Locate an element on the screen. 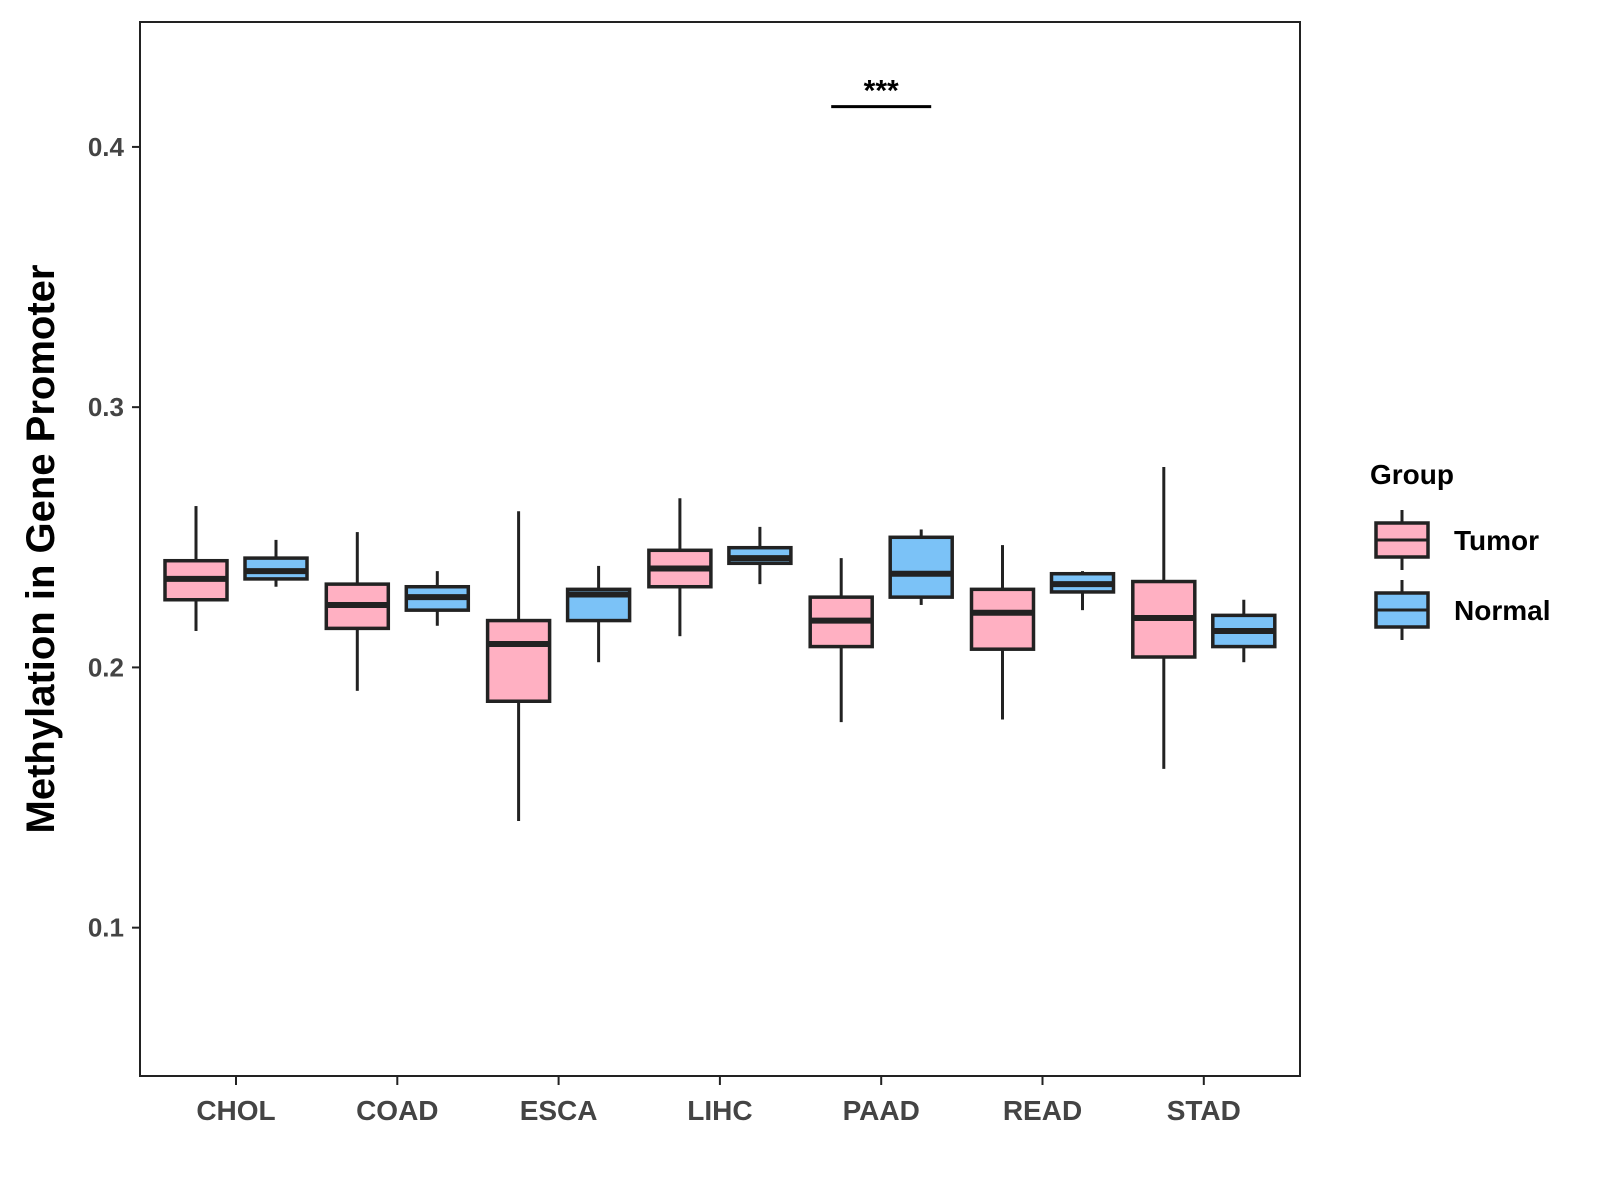 The image size is (1600, 1200). y-tick-label: 0.2 is located at coordinates (106, 667).